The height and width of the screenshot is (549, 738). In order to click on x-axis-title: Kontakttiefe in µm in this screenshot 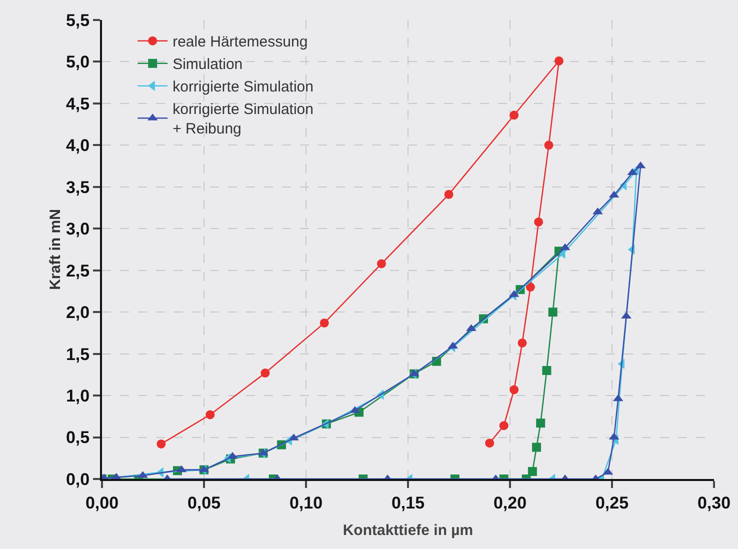, I will do `click(408, 530)`.